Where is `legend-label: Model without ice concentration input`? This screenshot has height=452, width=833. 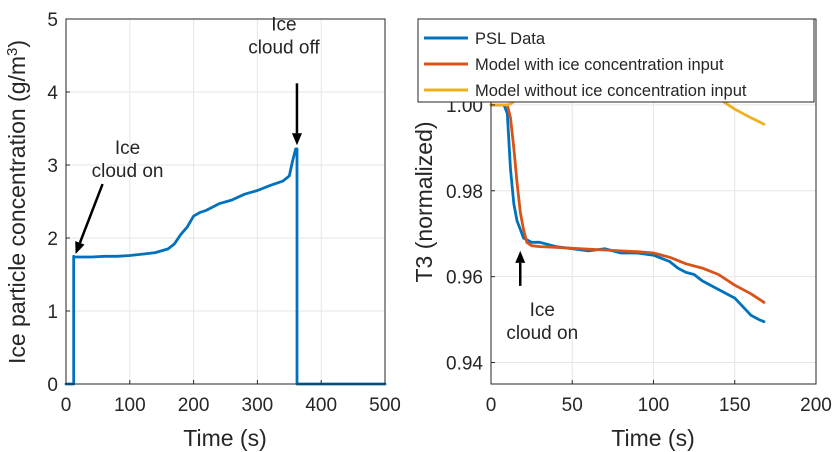 legend-label: Model without ice concentration input is located at coordinates (611, 91).